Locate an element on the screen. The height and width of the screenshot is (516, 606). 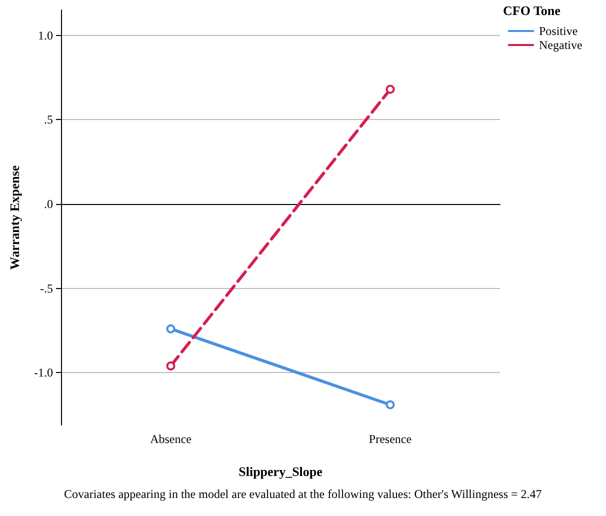
x-tick-label: Absence is located at coordinates (171, 439).